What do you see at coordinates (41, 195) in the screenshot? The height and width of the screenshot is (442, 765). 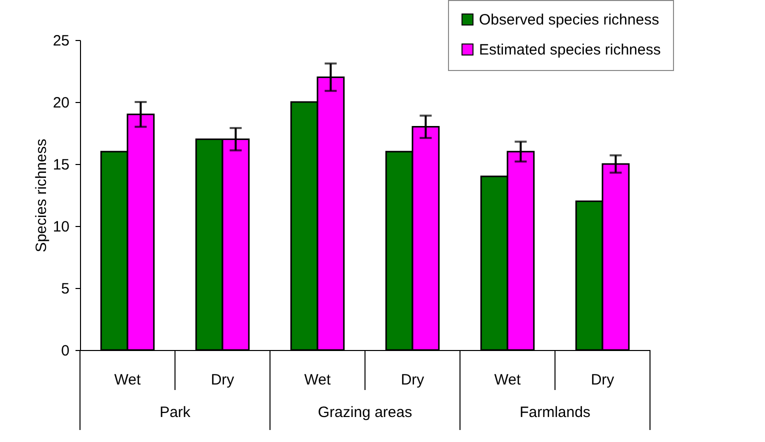 I see `y-axis-title: Species richness` at bounding box center [41, 195].